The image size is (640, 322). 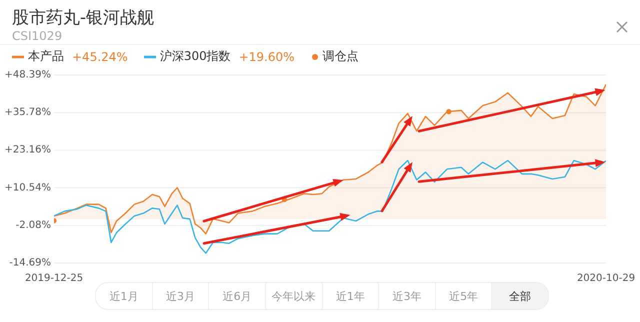 I want to click on x-tick-label: 2019-12-25, so click(x=54, y=278).